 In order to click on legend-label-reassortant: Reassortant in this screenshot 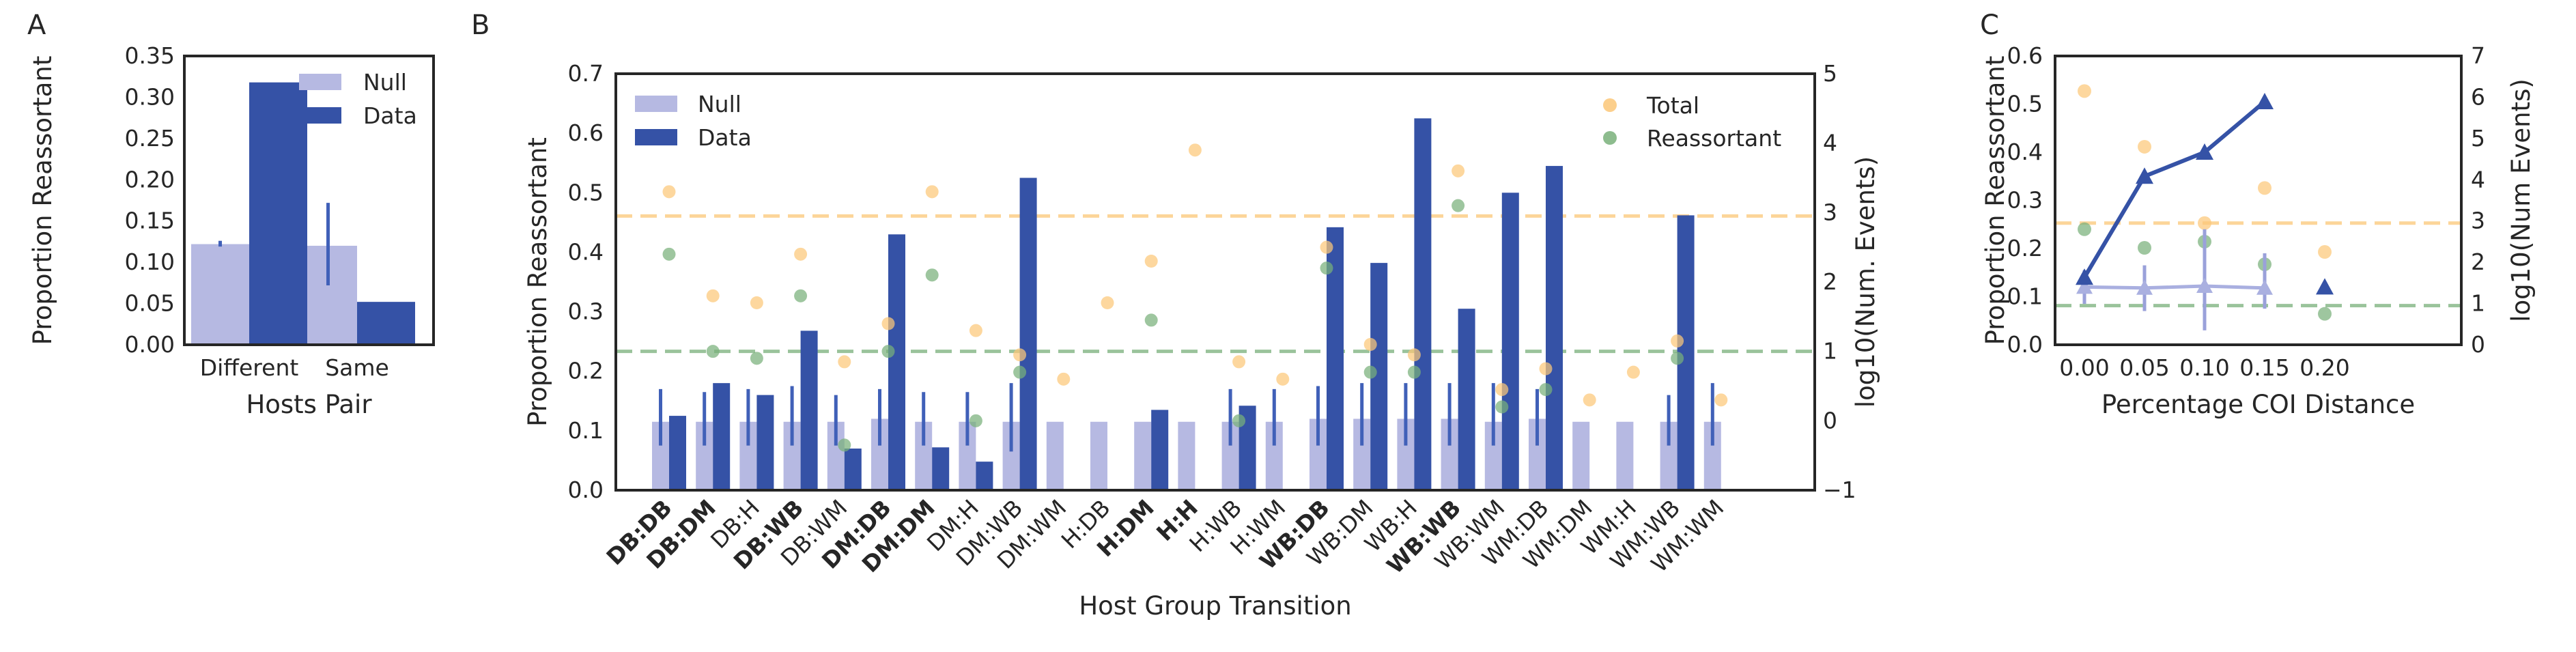, I will do `click(1714, 138)`.